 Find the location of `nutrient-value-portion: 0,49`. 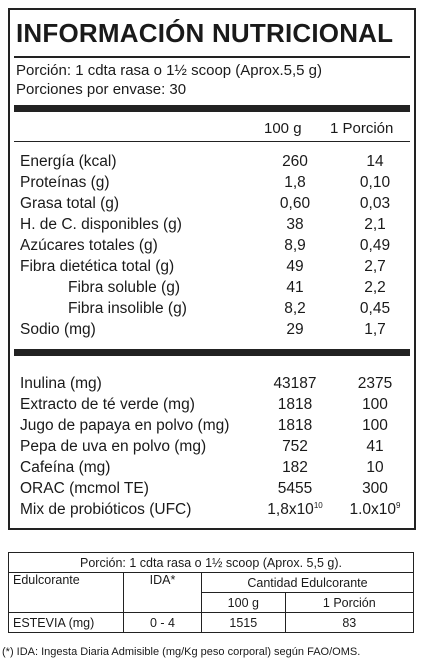

nutrient-value-portion: 0,49 is located at coordinates (375, 245).